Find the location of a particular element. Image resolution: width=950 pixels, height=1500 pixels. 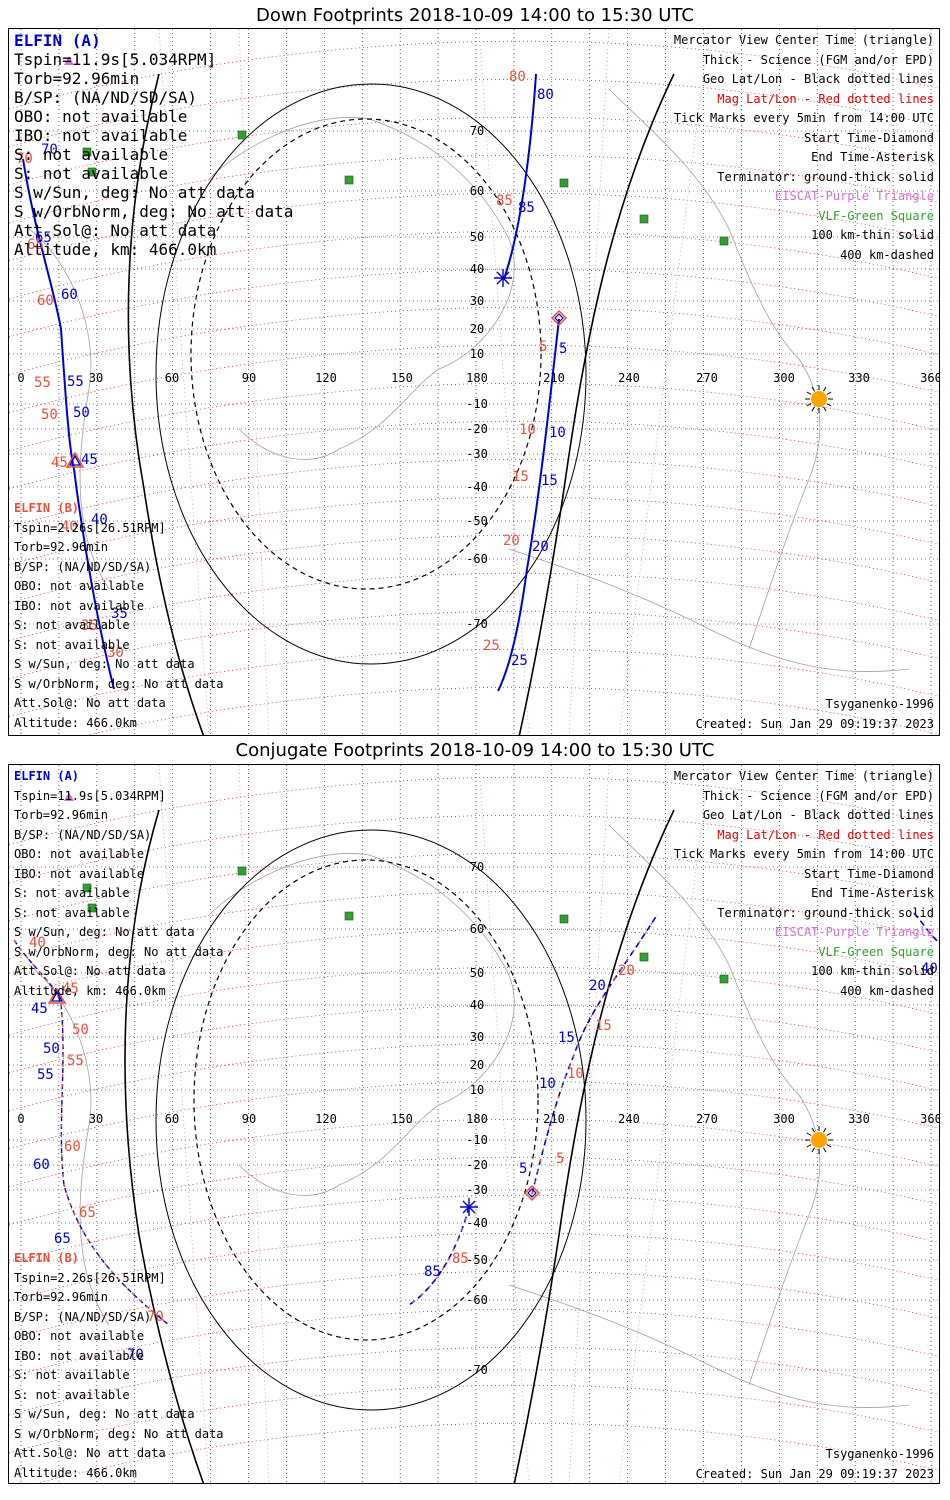

latitude-label: 20 is located at coordinates (477, 1065).